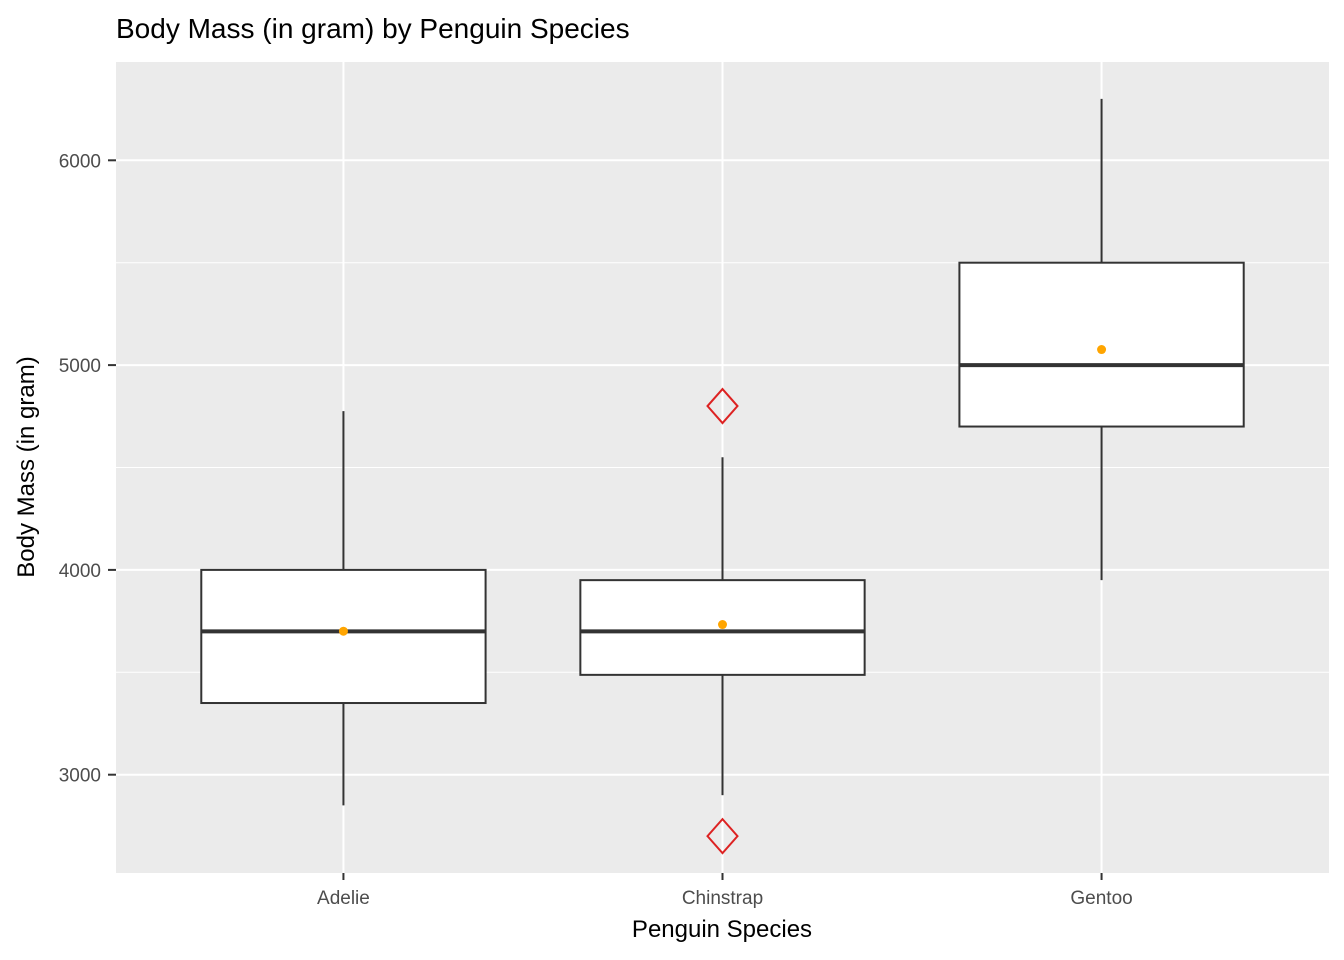  I want to click on y-tick-label: 3000, so click(80, 776).